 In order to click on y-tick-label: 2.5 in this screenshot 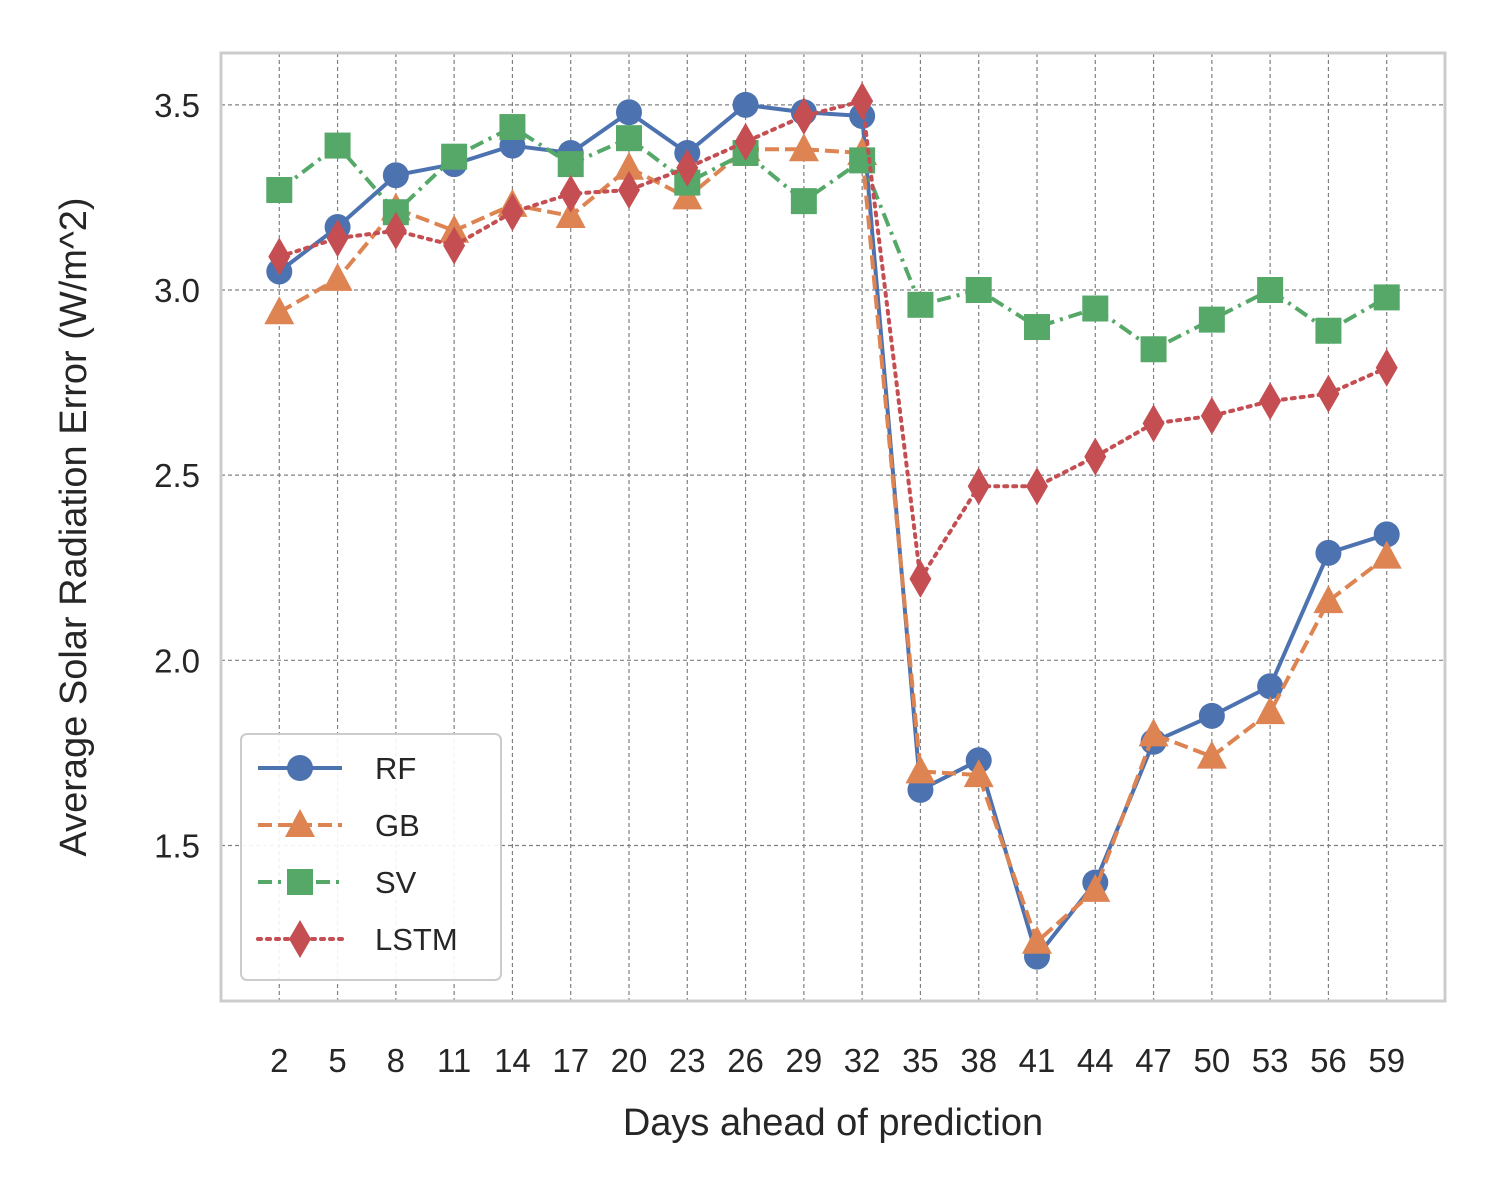, I will do `click(177, 475)`.